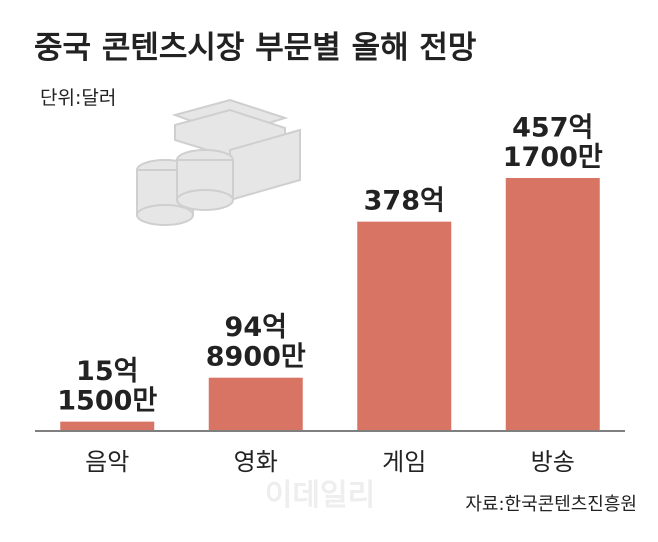 The height and width of the screenshot is (542, 658). I want to click on watermark: 이데일리, so click(320, 495).